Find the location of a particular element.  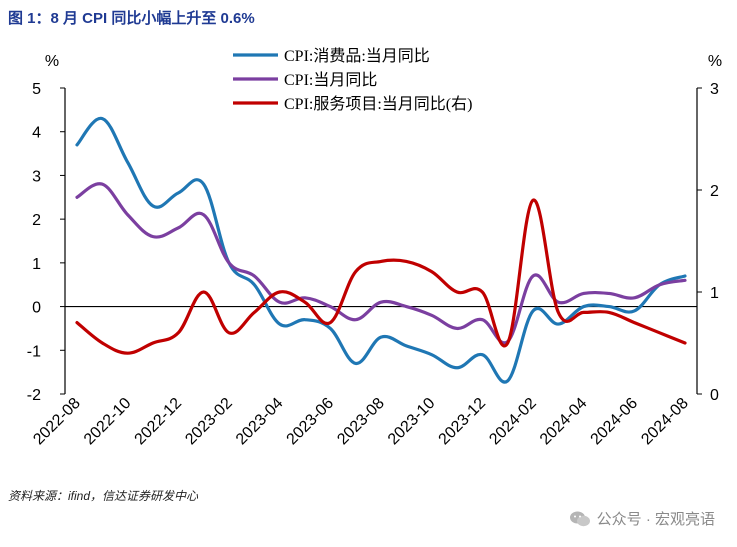

x-tick-label: 2023-08 is located at coordinates (361, 422).